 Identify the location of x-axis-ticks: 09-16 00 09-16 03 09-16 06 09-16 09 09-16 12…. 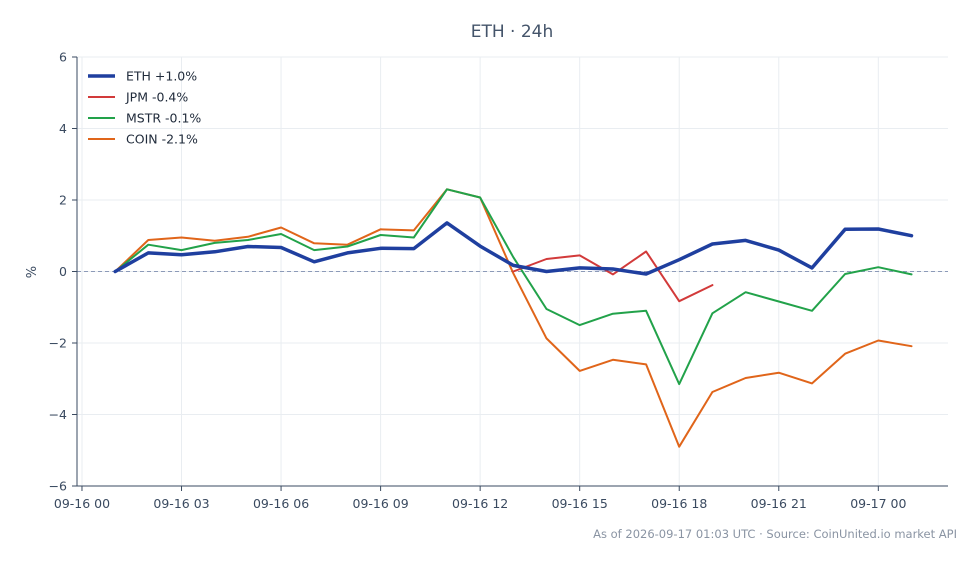
(480, 498).